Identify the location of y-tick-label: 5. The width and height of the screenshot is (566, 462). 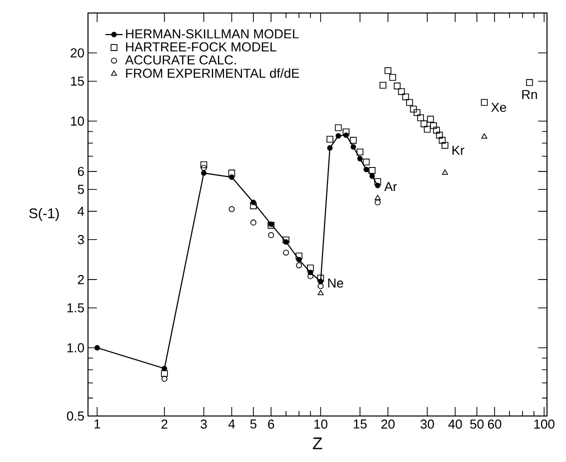
(81, 189).